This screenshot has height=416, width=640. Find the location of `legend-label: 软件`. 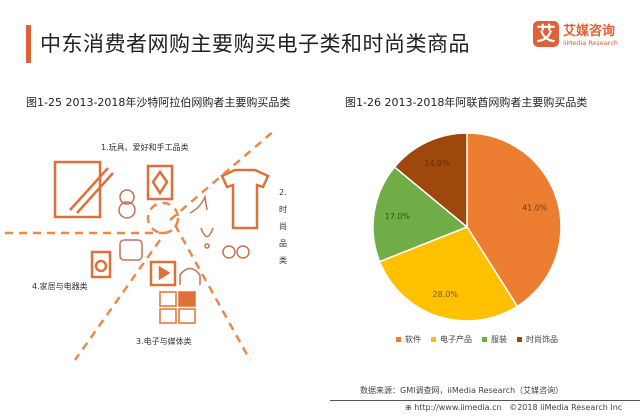

legend-label: 软件 is located at coordinates (413, 339).